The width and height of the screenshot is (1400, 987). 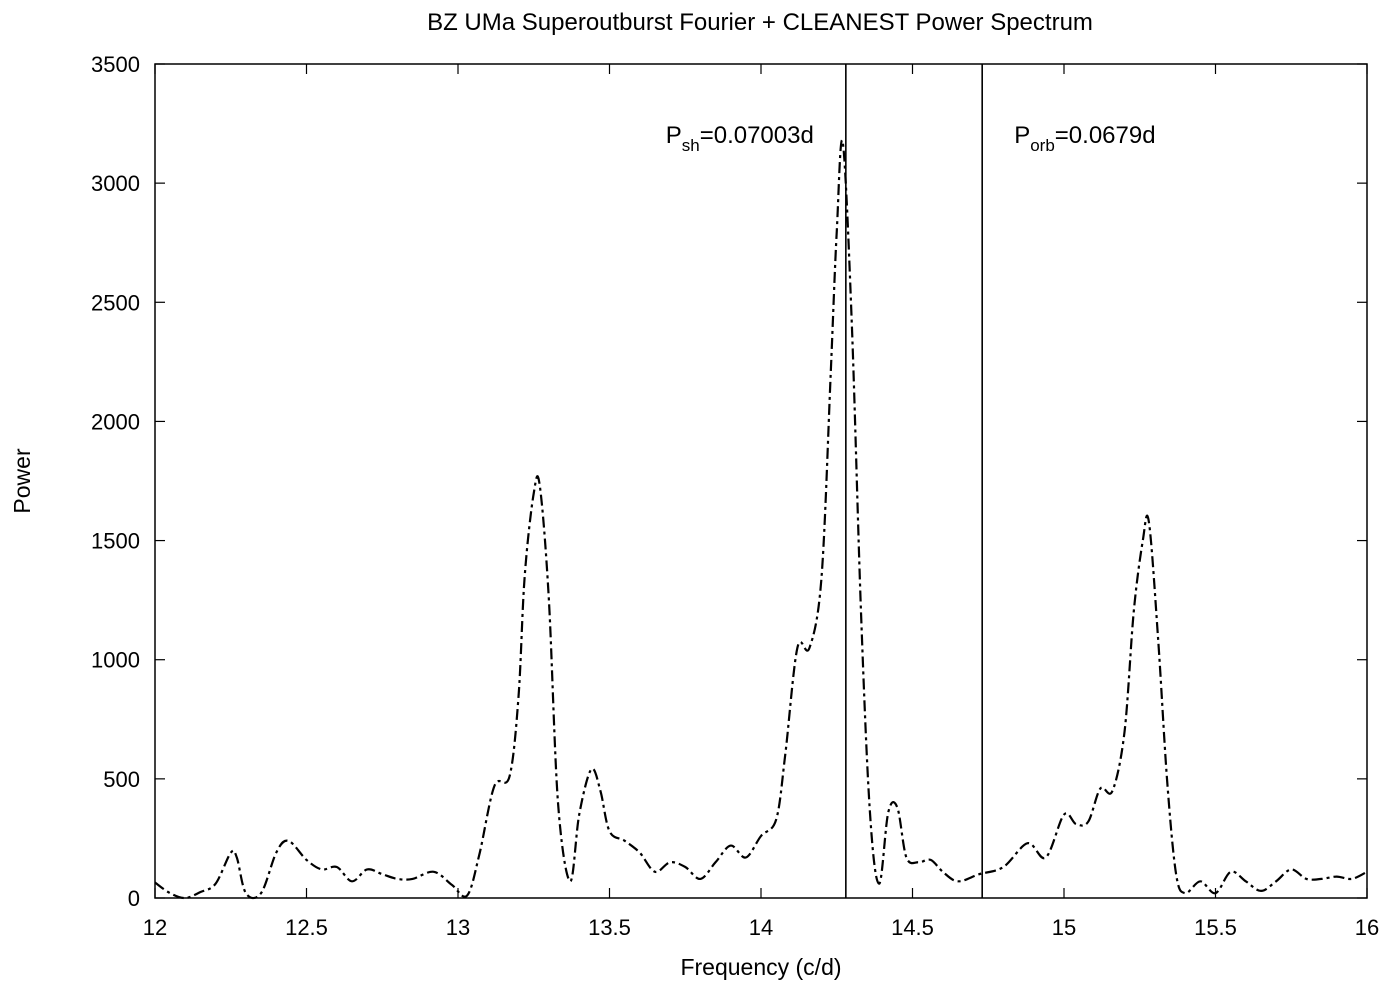 I want to click on y-tick-label: 1000, so click(x=115, y=660).